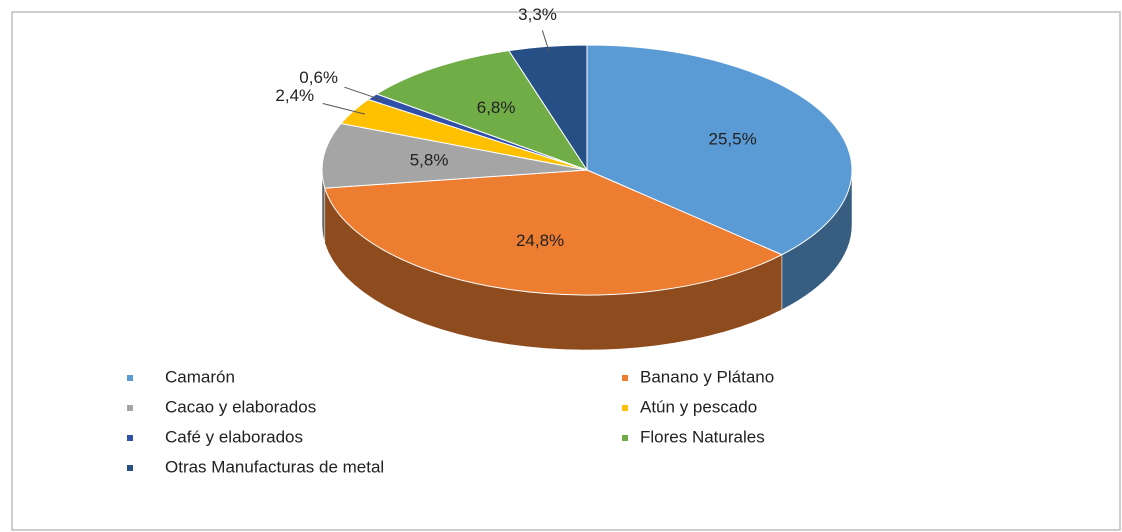 The image size is (1122, 532). What do you see at coordinates (274, 466) in the screenshot?
I see `legend-label: Otras Manufacturas de metal` at bounding box center [274, 466].